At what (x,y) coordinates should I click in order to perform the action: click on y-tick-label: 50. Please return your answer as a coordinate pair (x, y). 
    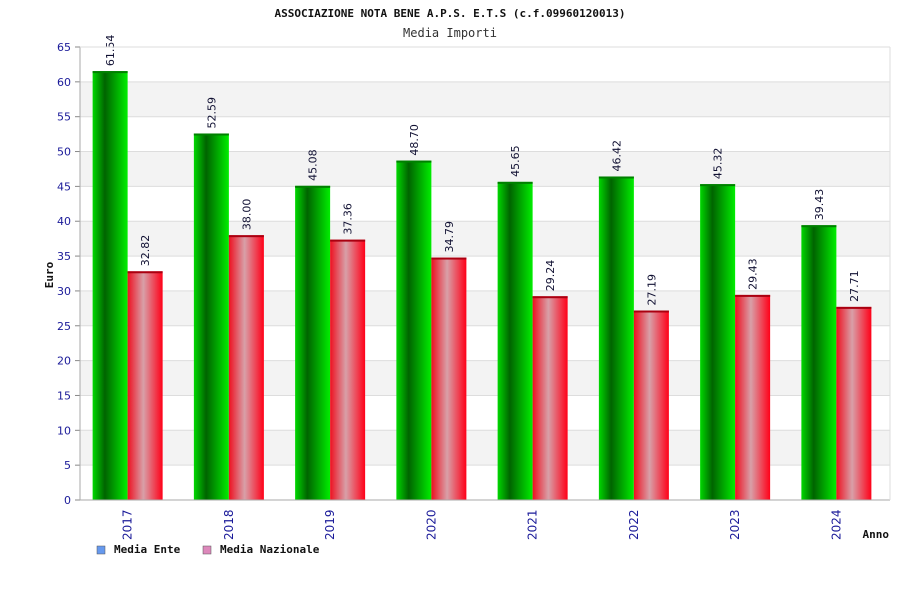
    Looking at the image, I should click on (64, 152).